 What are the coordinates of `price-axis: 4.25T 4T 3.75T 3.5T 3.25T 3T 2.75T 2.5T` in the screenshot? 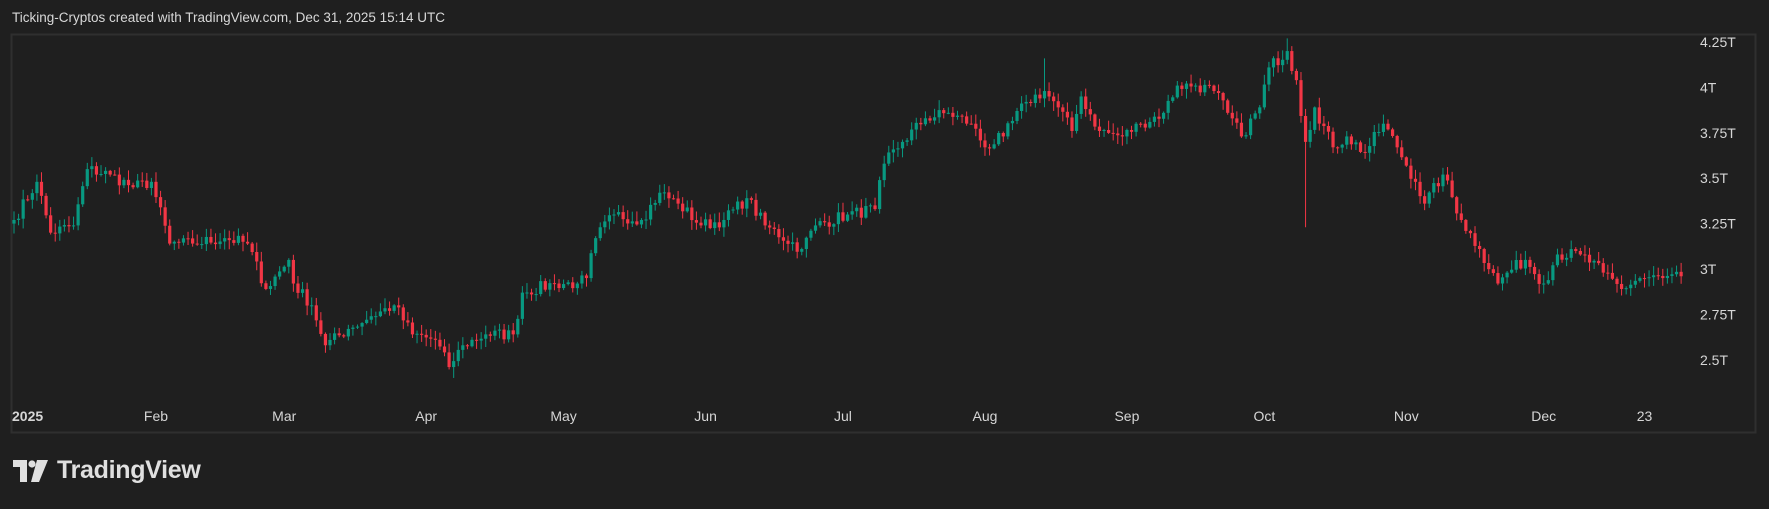 It's located at (1718, 201).